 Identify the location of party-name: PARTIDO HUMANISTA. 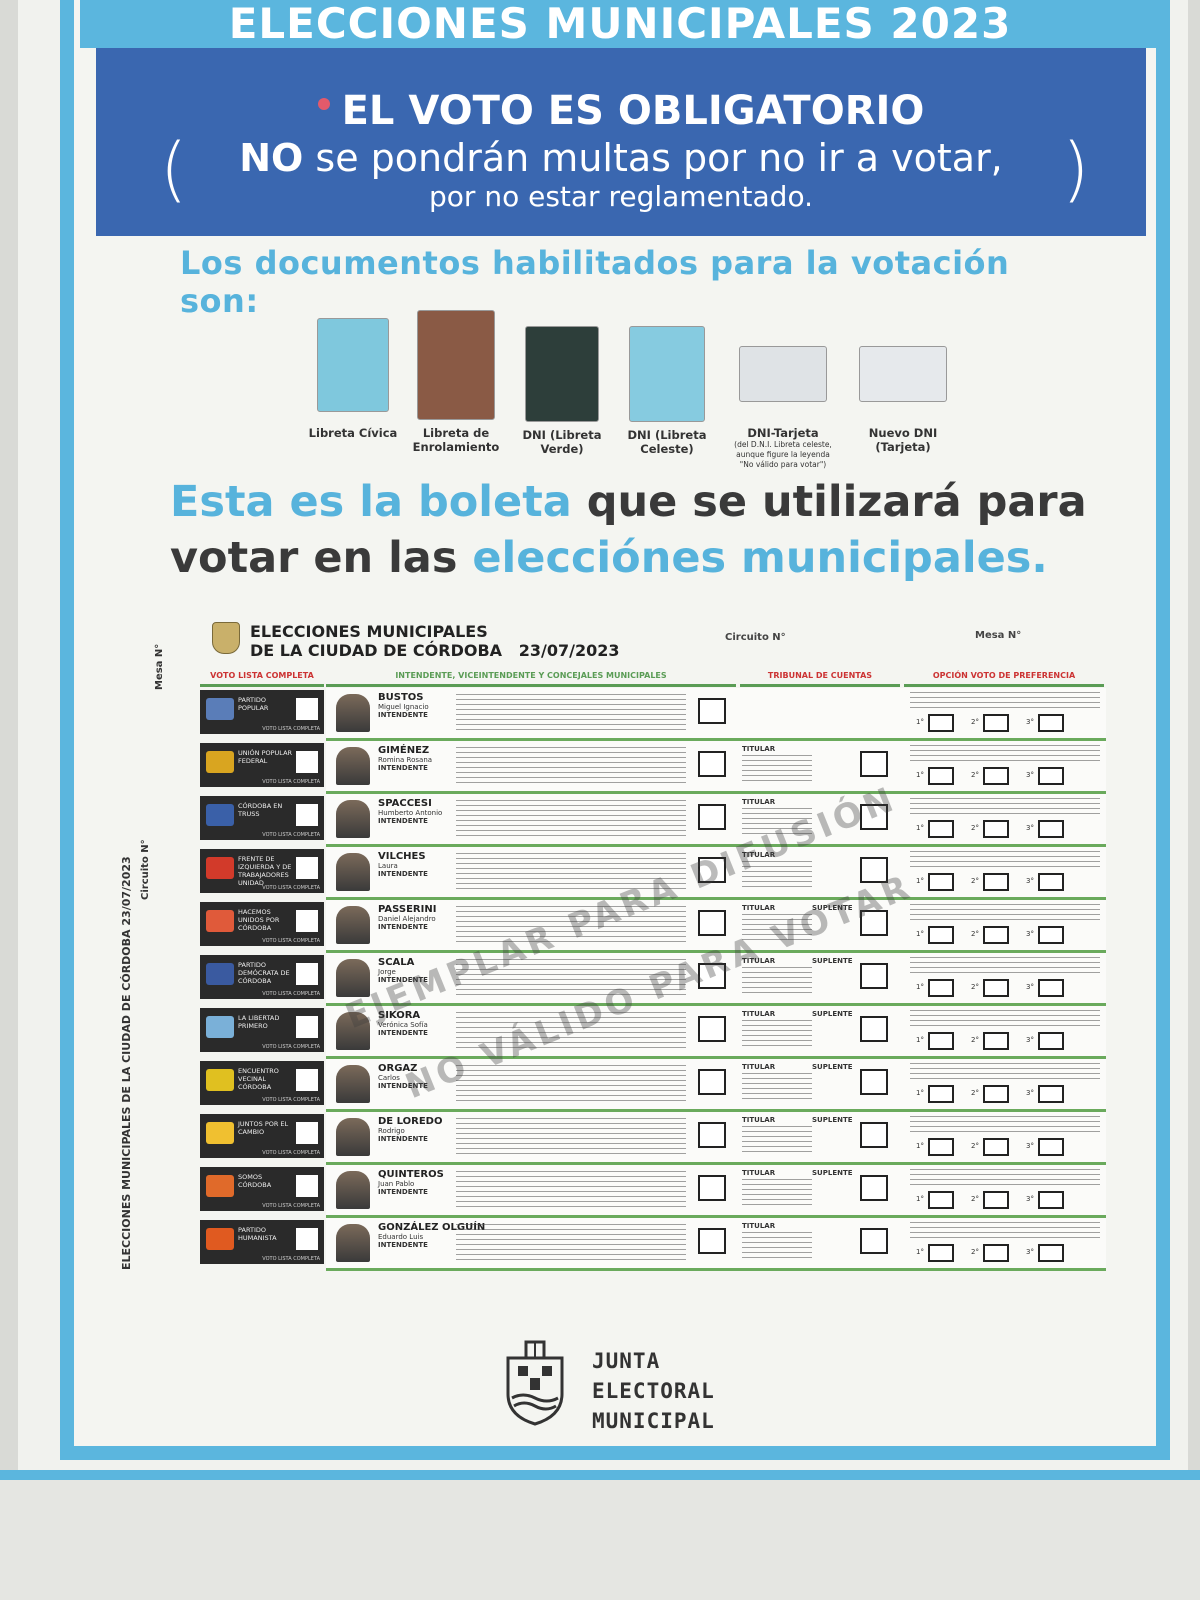
(266, 1234).